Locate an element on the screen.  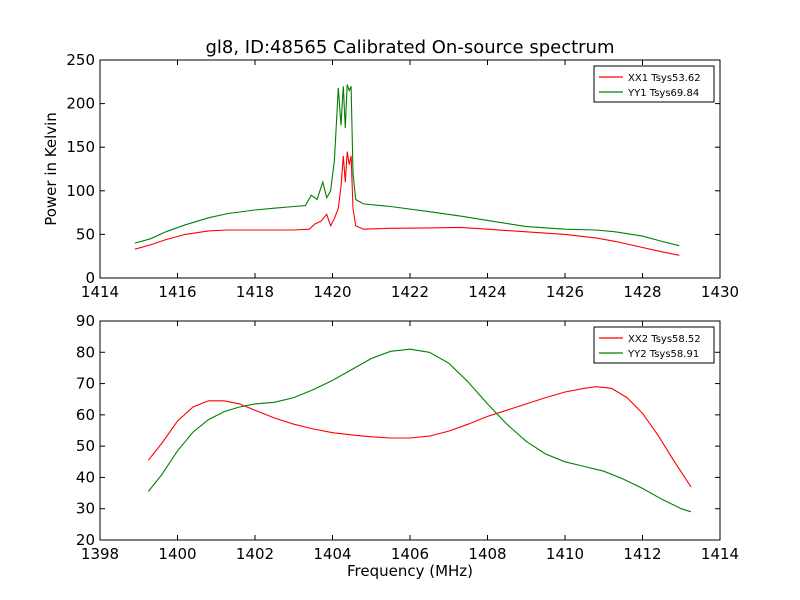
series-line-xx2 is located at coordinates (419, 437).